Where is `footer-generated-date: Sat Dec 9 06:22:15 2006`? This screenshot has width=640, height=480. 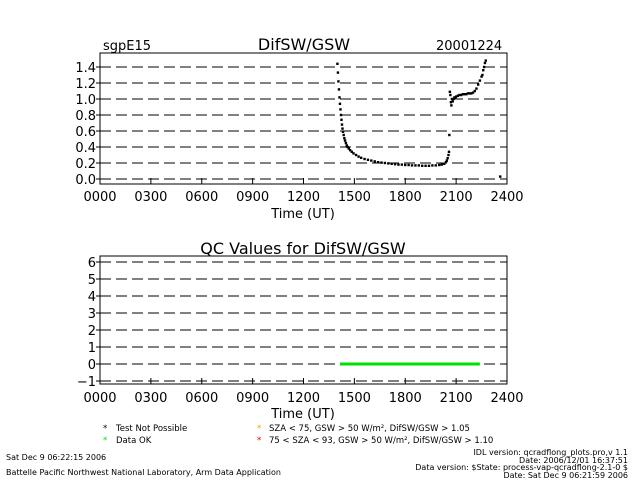
footer-generated-date: Sat Dec 9 06:22:15 2006 is located at coordinates (56, 457).